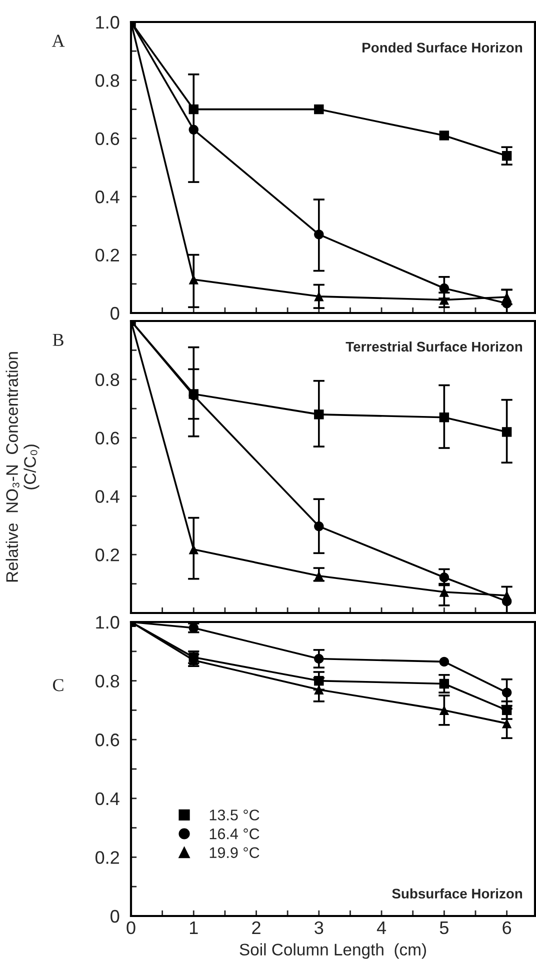 The width and height of the screenshot is (536, 972). Describe the element at coordinates (457, 893) in the screenshot. I see `text: Subsurface Horizon` at that location.